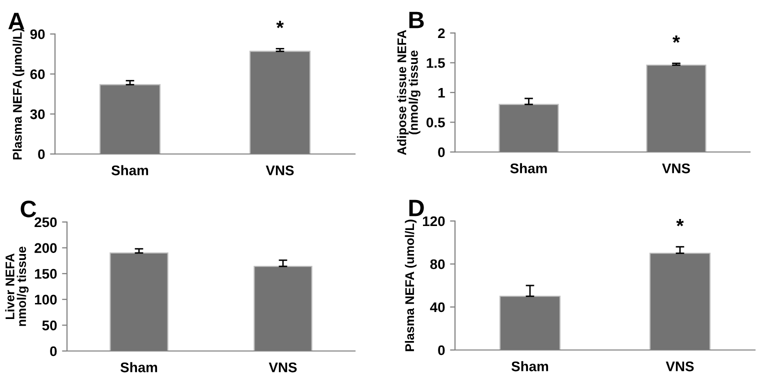 The height and width of the screenshot is (377, 764). What do you see at coordinates (437, 264) in the screenshot?
I see `y-tick-label: 80` at bounding box center [437, 264].